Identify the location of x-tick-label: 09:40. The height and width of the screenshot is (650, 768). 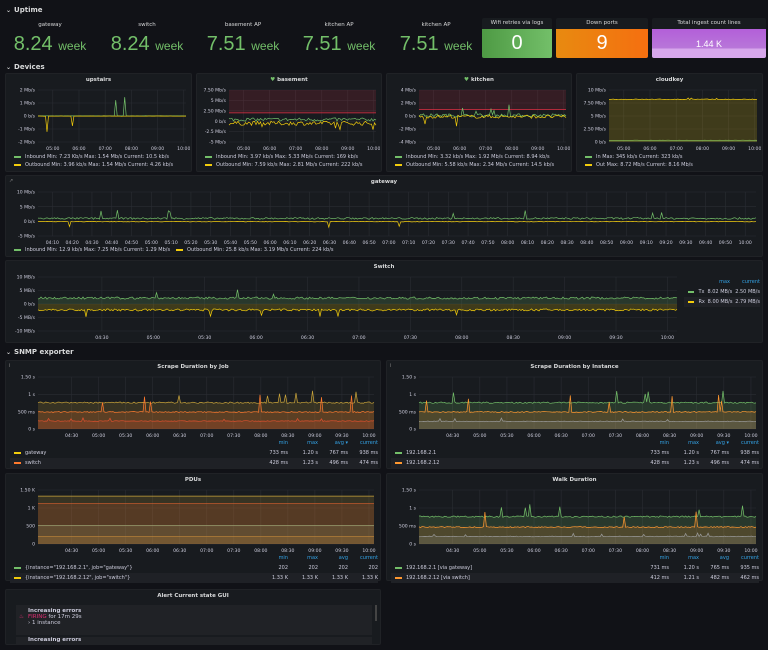
(705, 243).